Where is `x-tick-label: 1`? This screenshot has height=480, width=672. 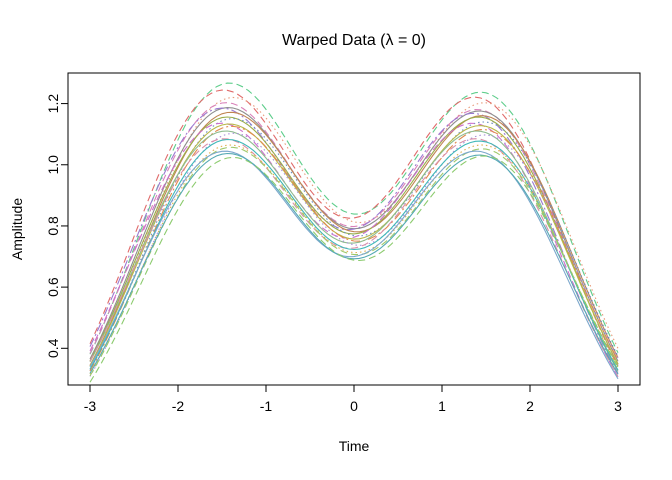
x-tick-label: 1 is located at coordinates (442, 406).